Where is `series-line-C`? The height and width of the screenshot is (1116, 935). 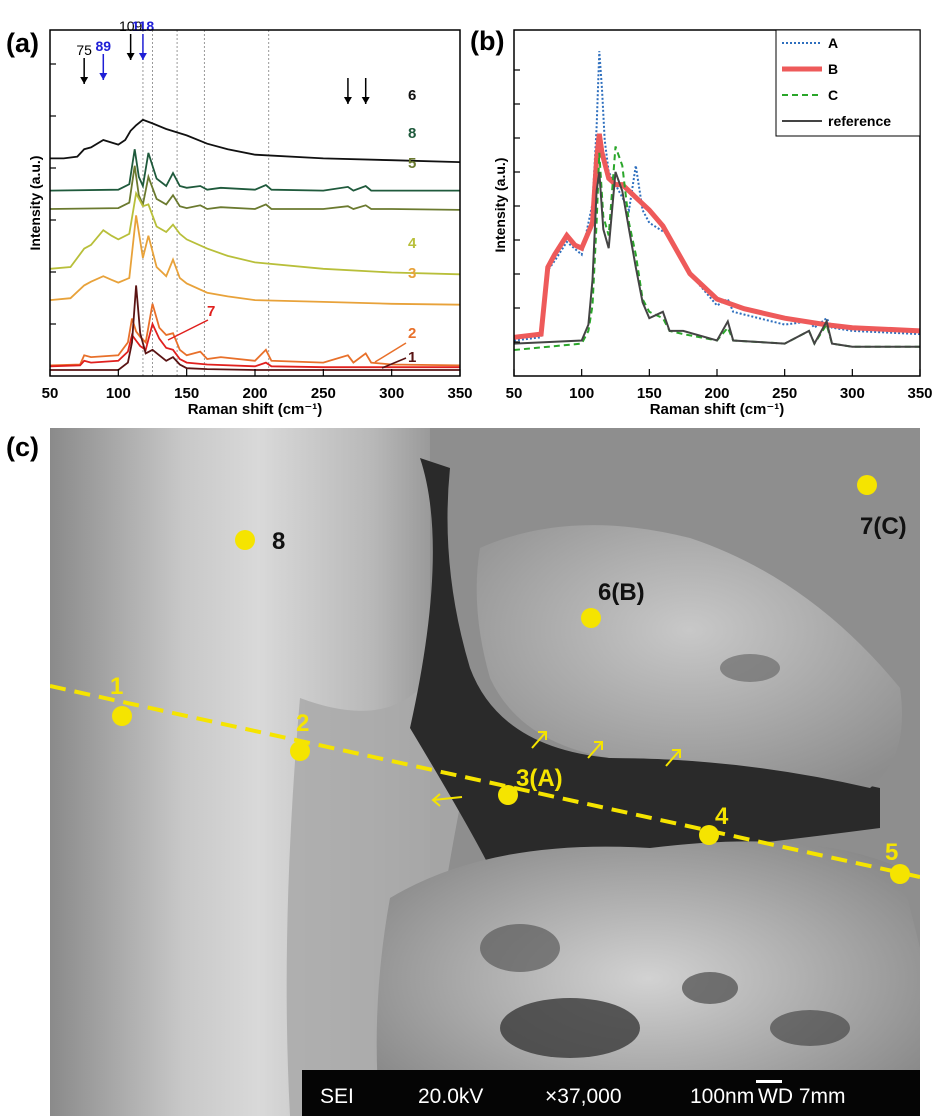
series-line-C is located at coordinates (716, 248).